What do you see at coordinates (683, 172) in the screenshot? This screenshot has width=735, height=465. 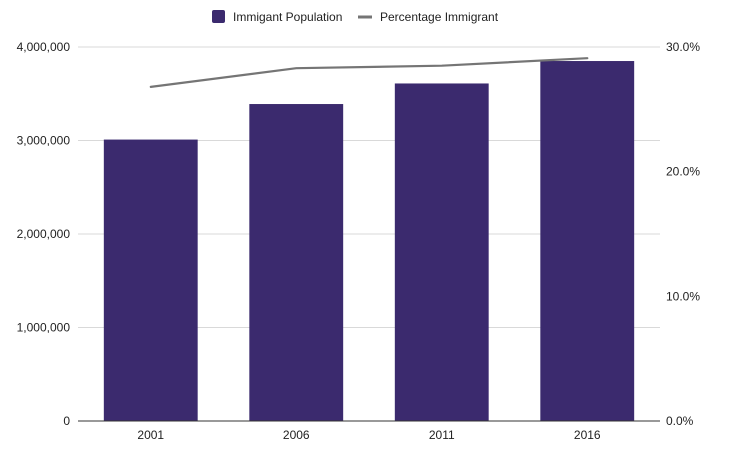 I see `y-right-tick-label: 20.0%` at bounding box center [683, 172].